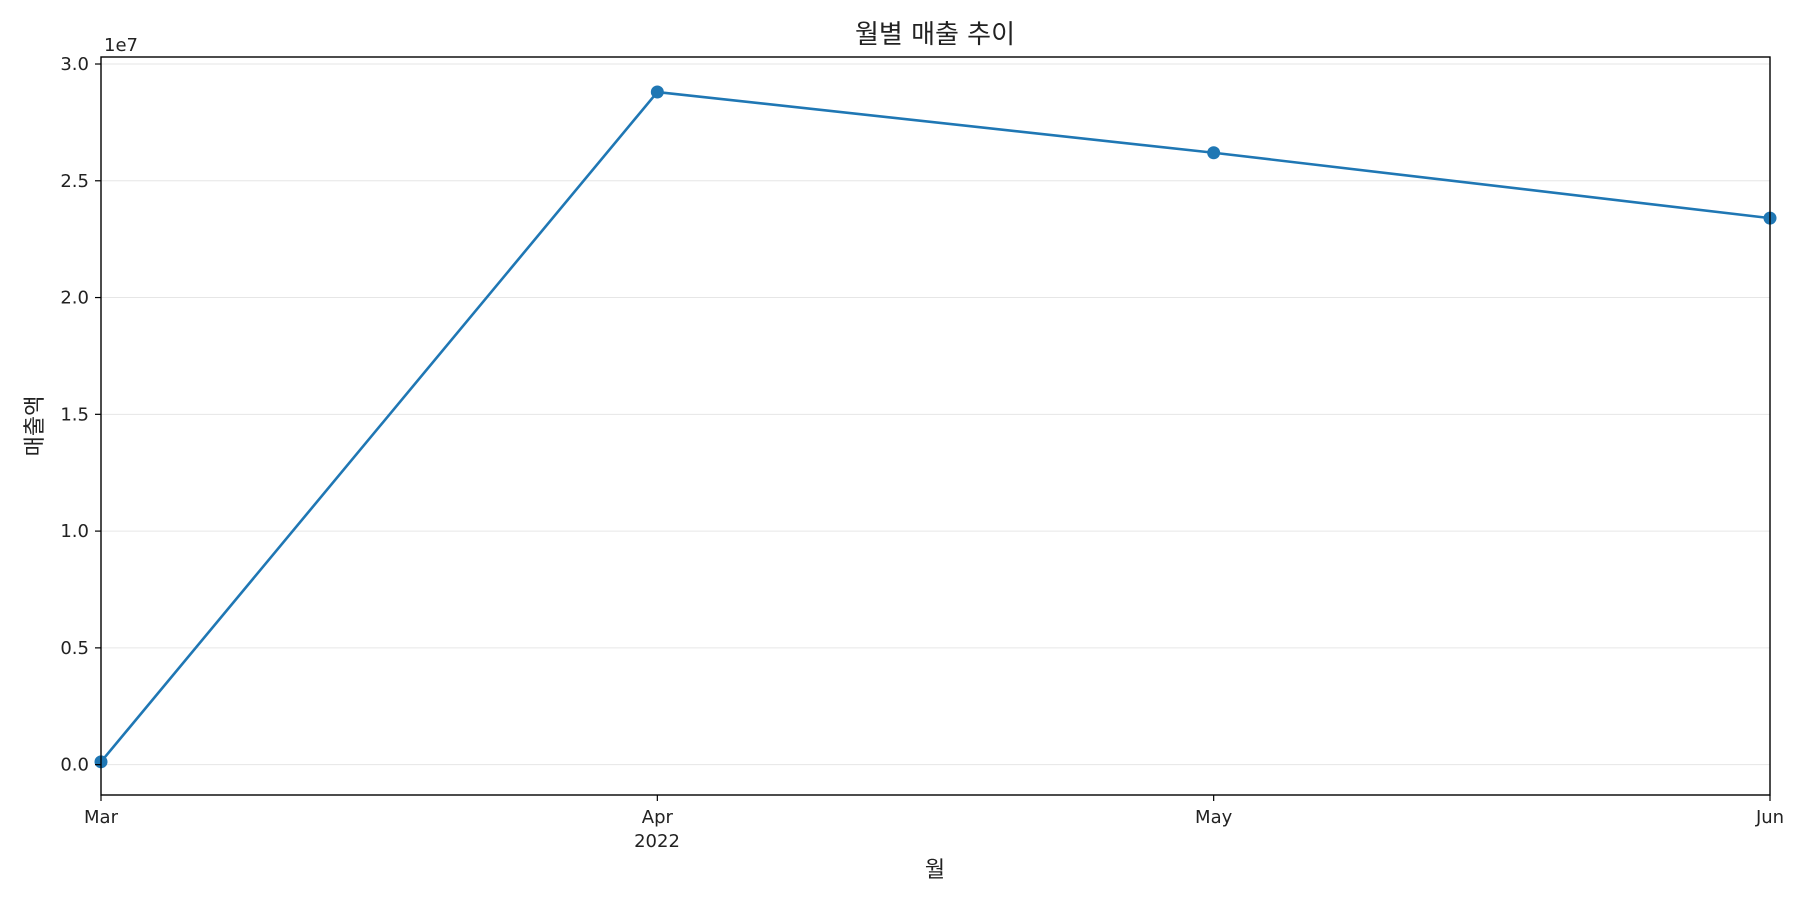 This screenshot has height=900, width=1800. What do you see at coordinates (74, 765) in the screenshot?
I see `y-tick-label: 0.0` at bounding box center [74, 765].